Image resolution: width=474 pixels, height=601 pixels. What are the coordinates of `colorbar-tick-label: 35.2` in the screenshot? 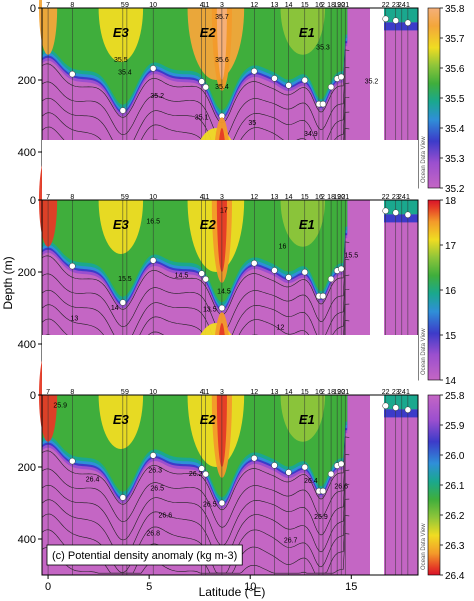 It's located at (455, 189).